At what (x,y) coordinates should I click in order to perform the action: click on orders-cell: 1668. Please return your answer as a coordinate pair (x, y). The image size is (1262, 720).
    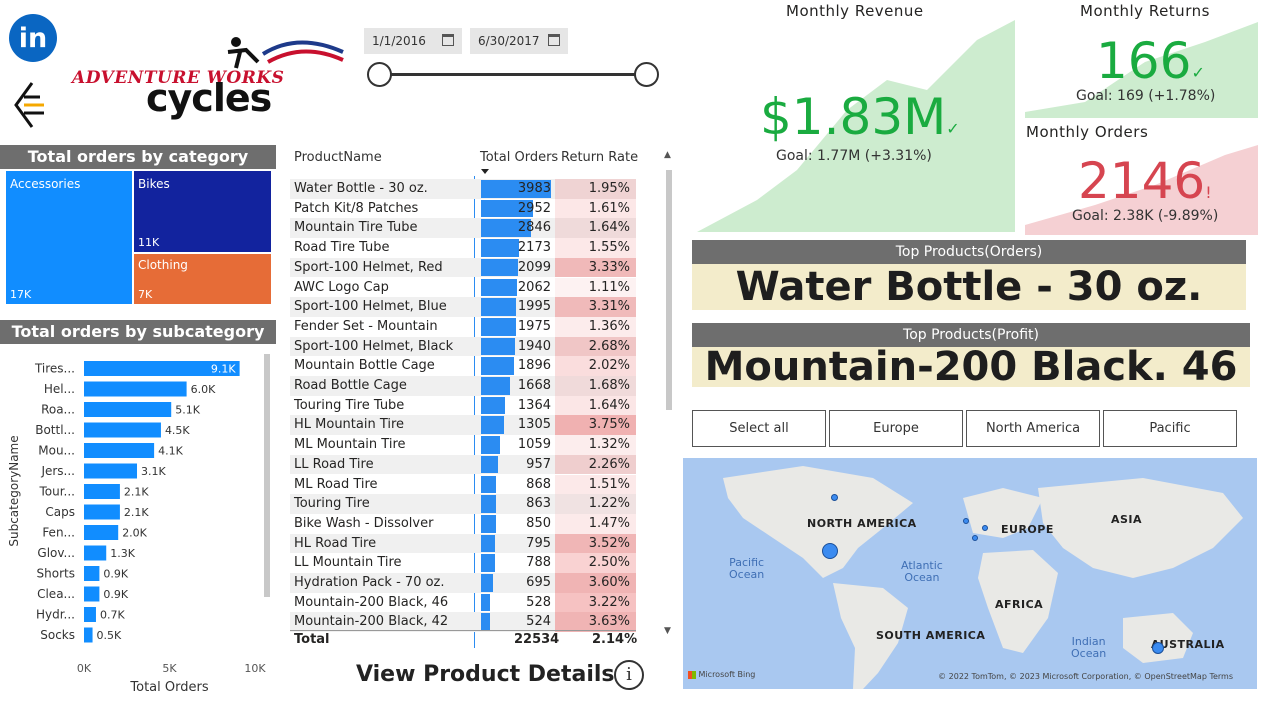
    Looking at the image, I should click on (517, 386).